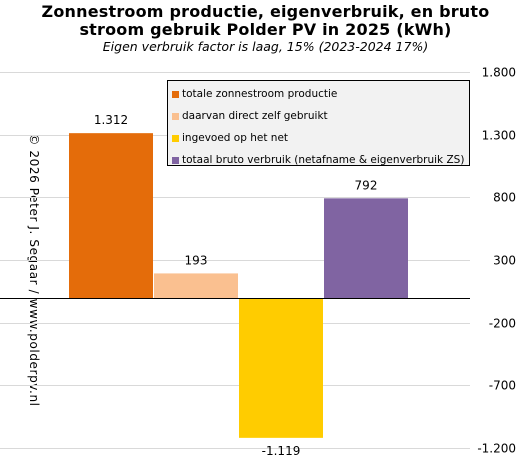 Image resolution: width=531 pixels, height=461 pixels. Describe the element at coordinates (281, 451) in the screenshot. I see `bar-value-label: -1.119` at that location.